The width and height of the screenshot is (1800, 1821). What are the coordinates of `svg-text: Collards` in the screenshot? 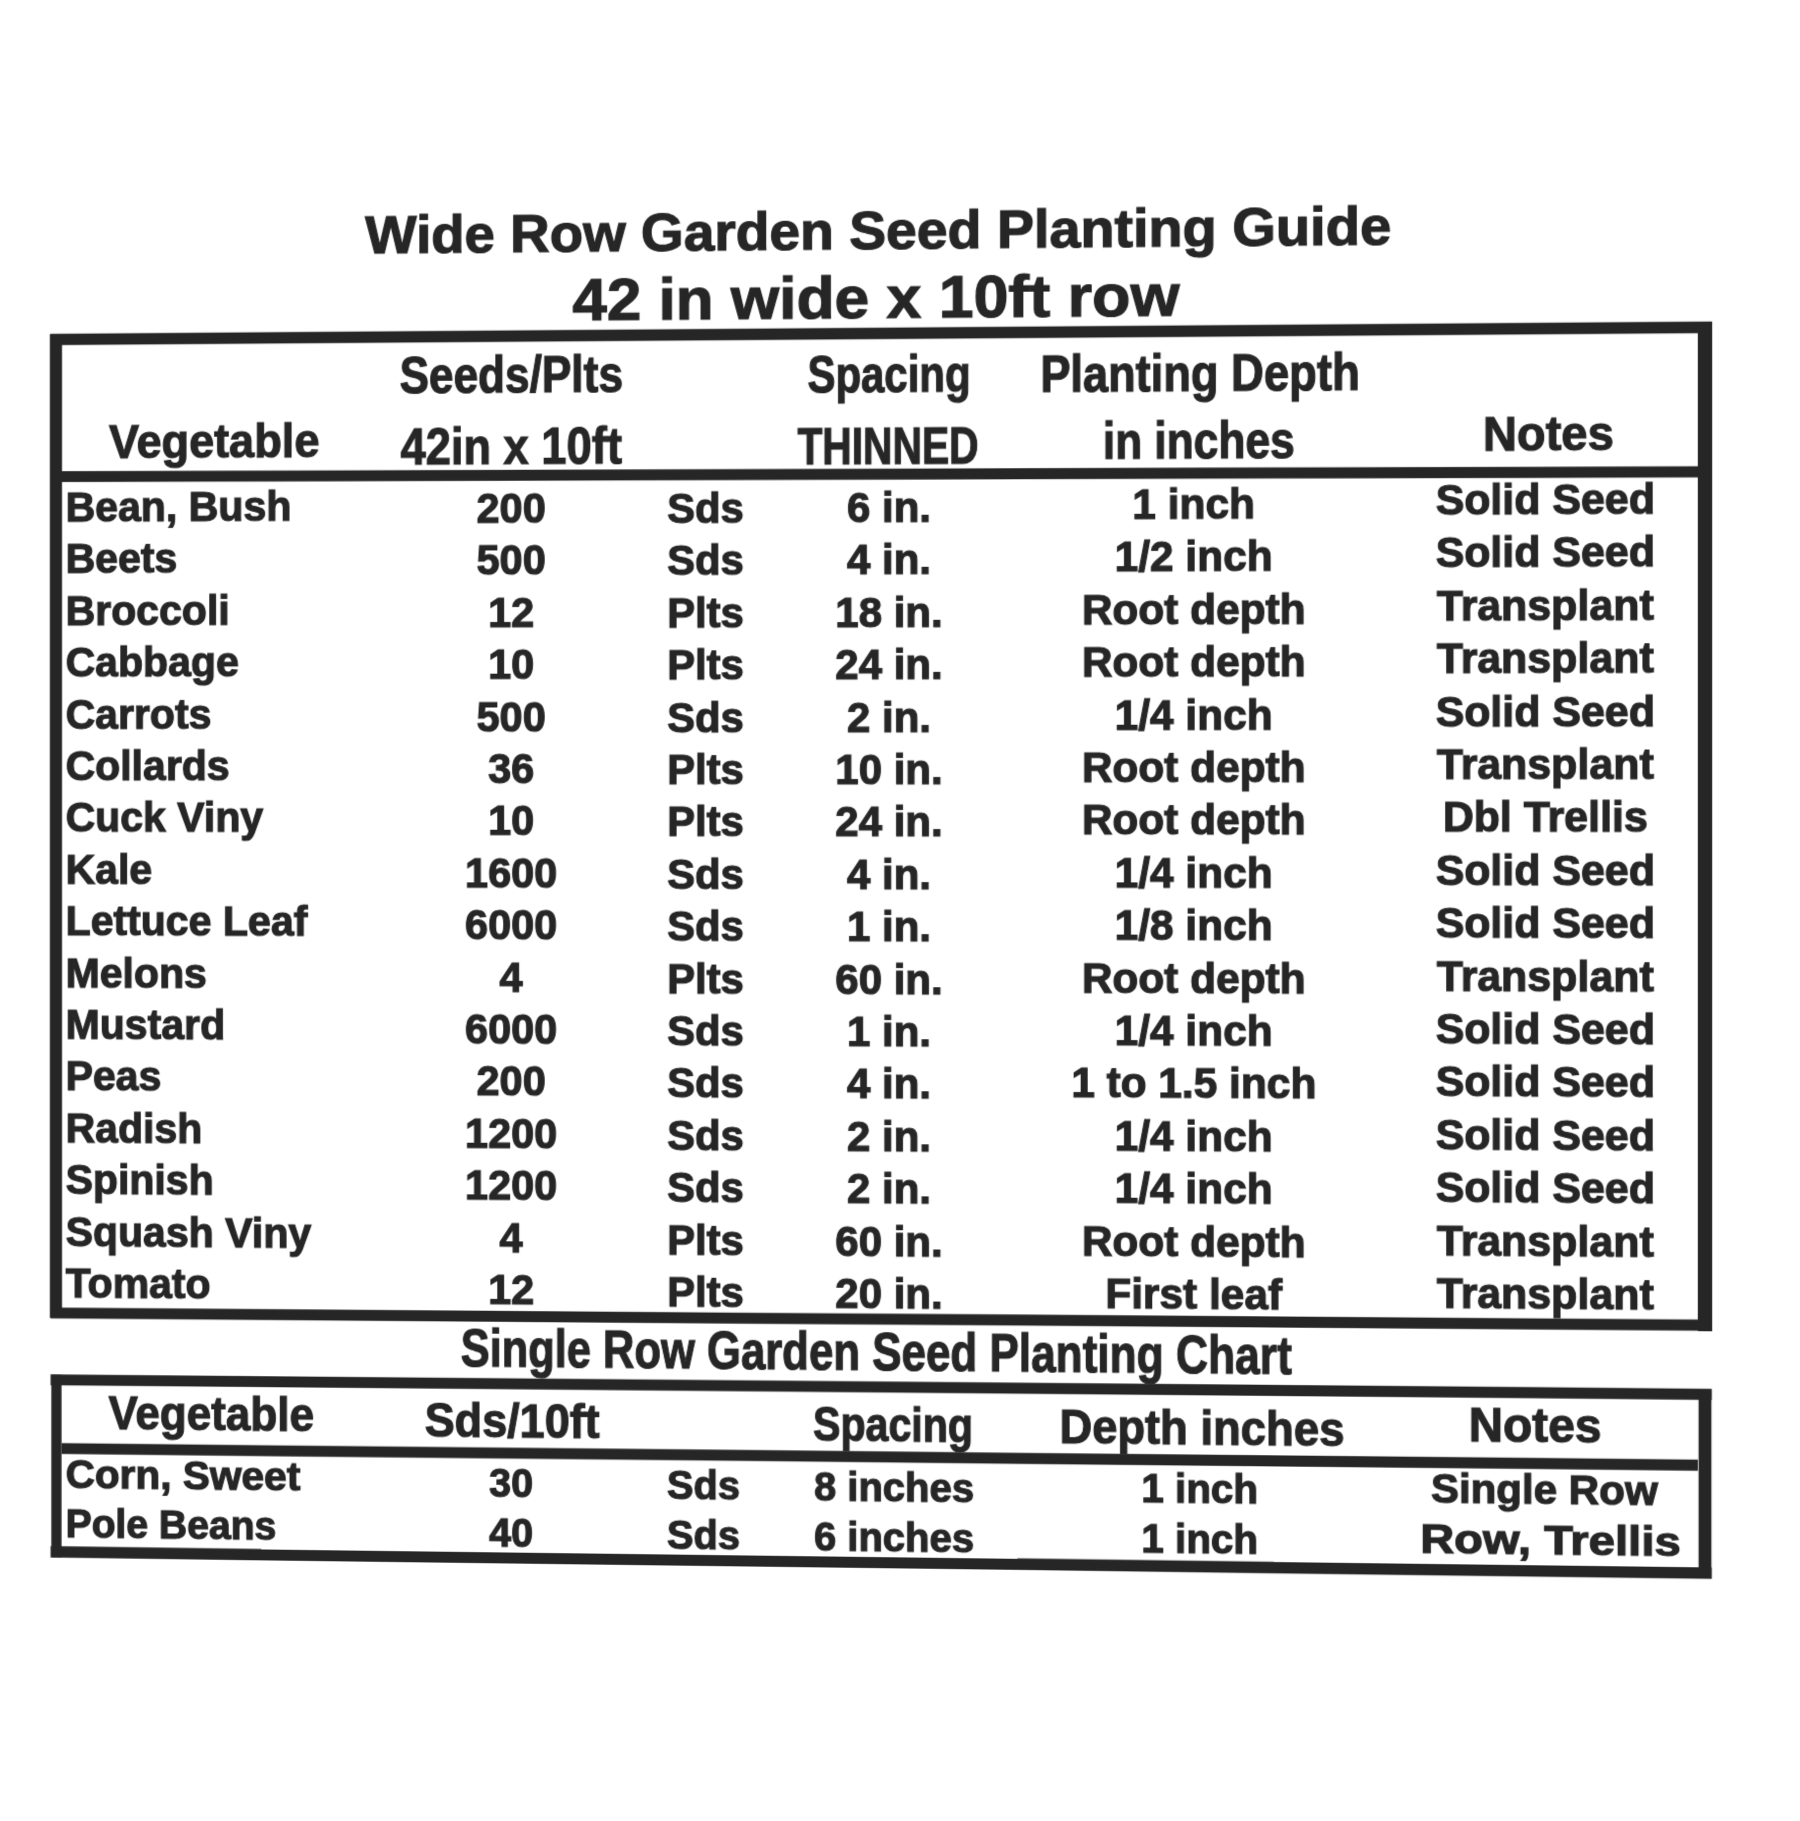 It's located at (148, 765).